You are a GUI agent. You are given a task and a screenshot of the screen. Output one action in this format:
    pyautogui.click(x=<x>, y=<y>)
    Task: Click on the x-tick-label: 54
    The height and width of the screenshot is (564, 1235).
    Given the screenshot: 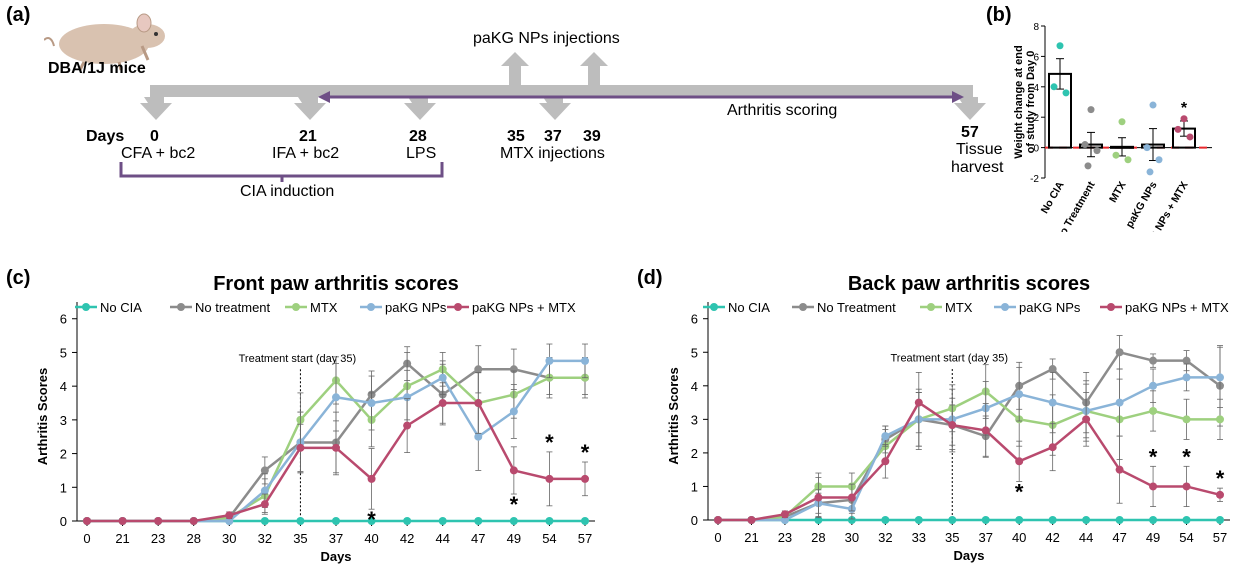 What is the action you would take?
    pyautogui.click(x=549, y=538)
    